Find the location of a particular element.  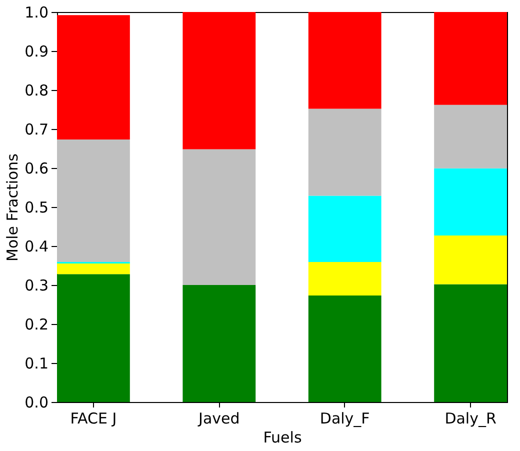

y-tick-label: 0.7 is located at coordinates (36, 129).